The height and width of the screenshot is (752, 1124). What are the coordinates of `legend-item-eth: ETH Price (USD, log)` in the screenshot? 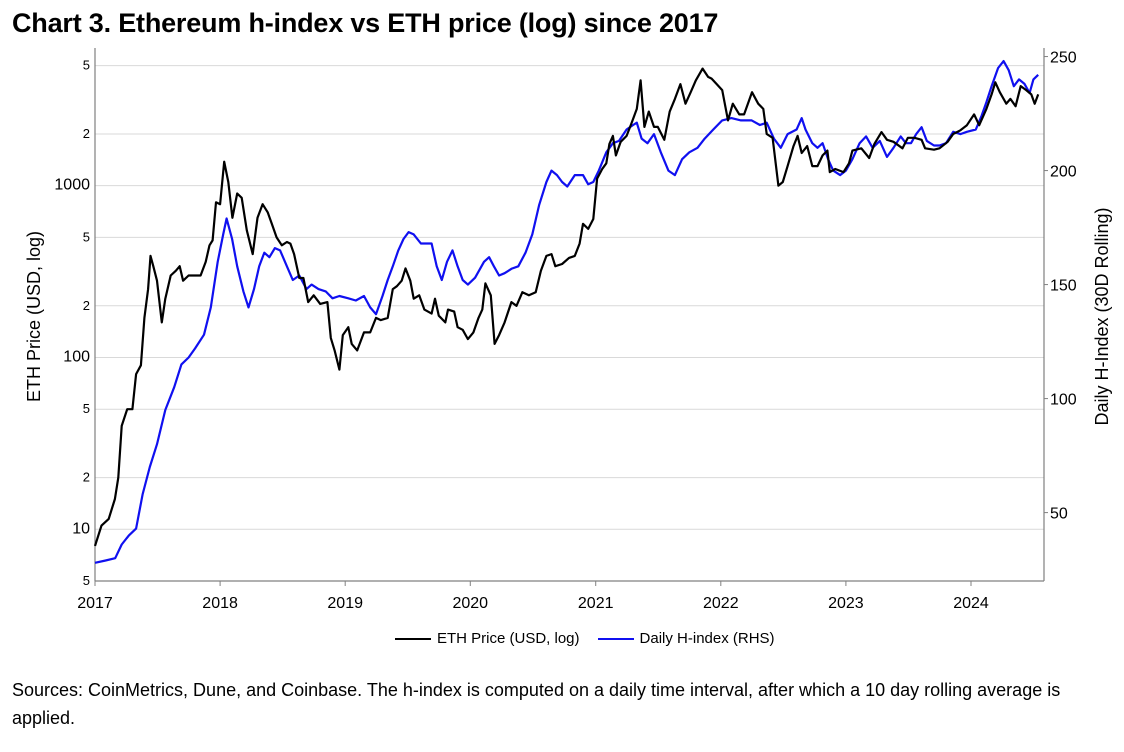 It's located at (487, 638).